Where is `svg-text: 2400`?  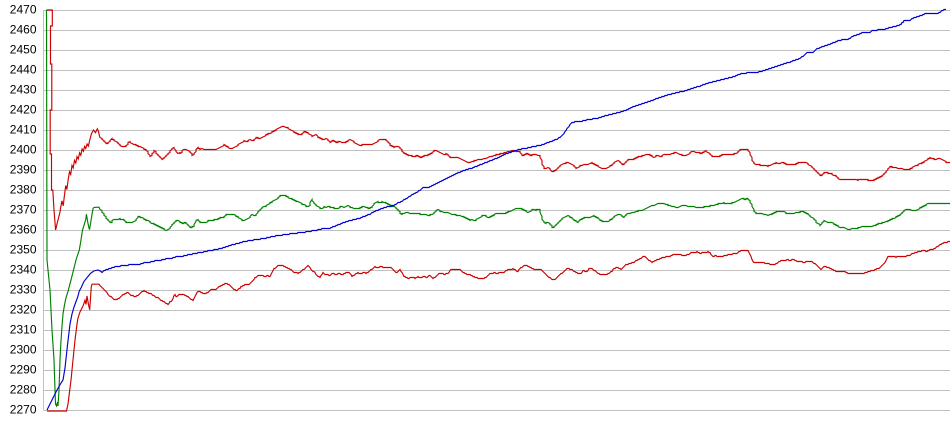
svg-text: 2400 is located at coordinates (23, 150).